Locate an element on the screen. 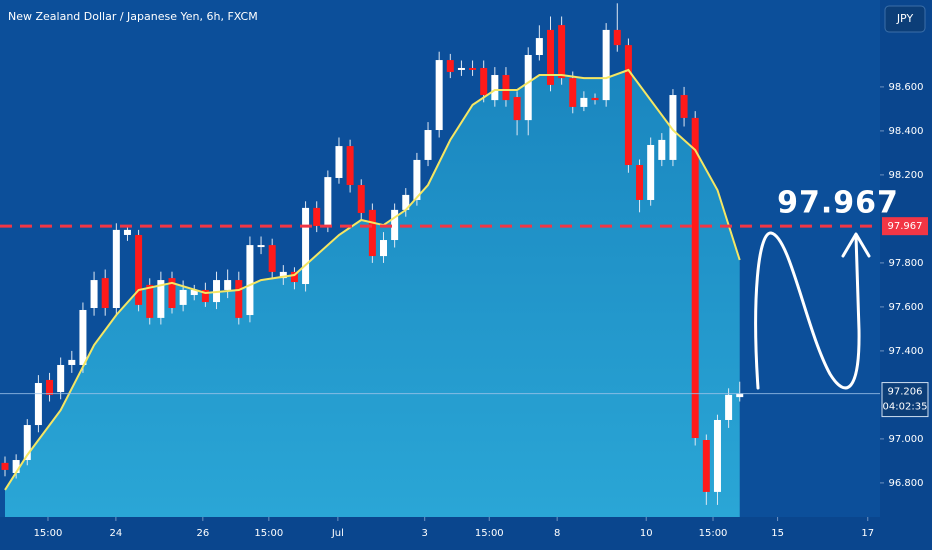 This screenshot has width=932, height=550. level-annotation: 97.967 is located at coordinates (838, 203).